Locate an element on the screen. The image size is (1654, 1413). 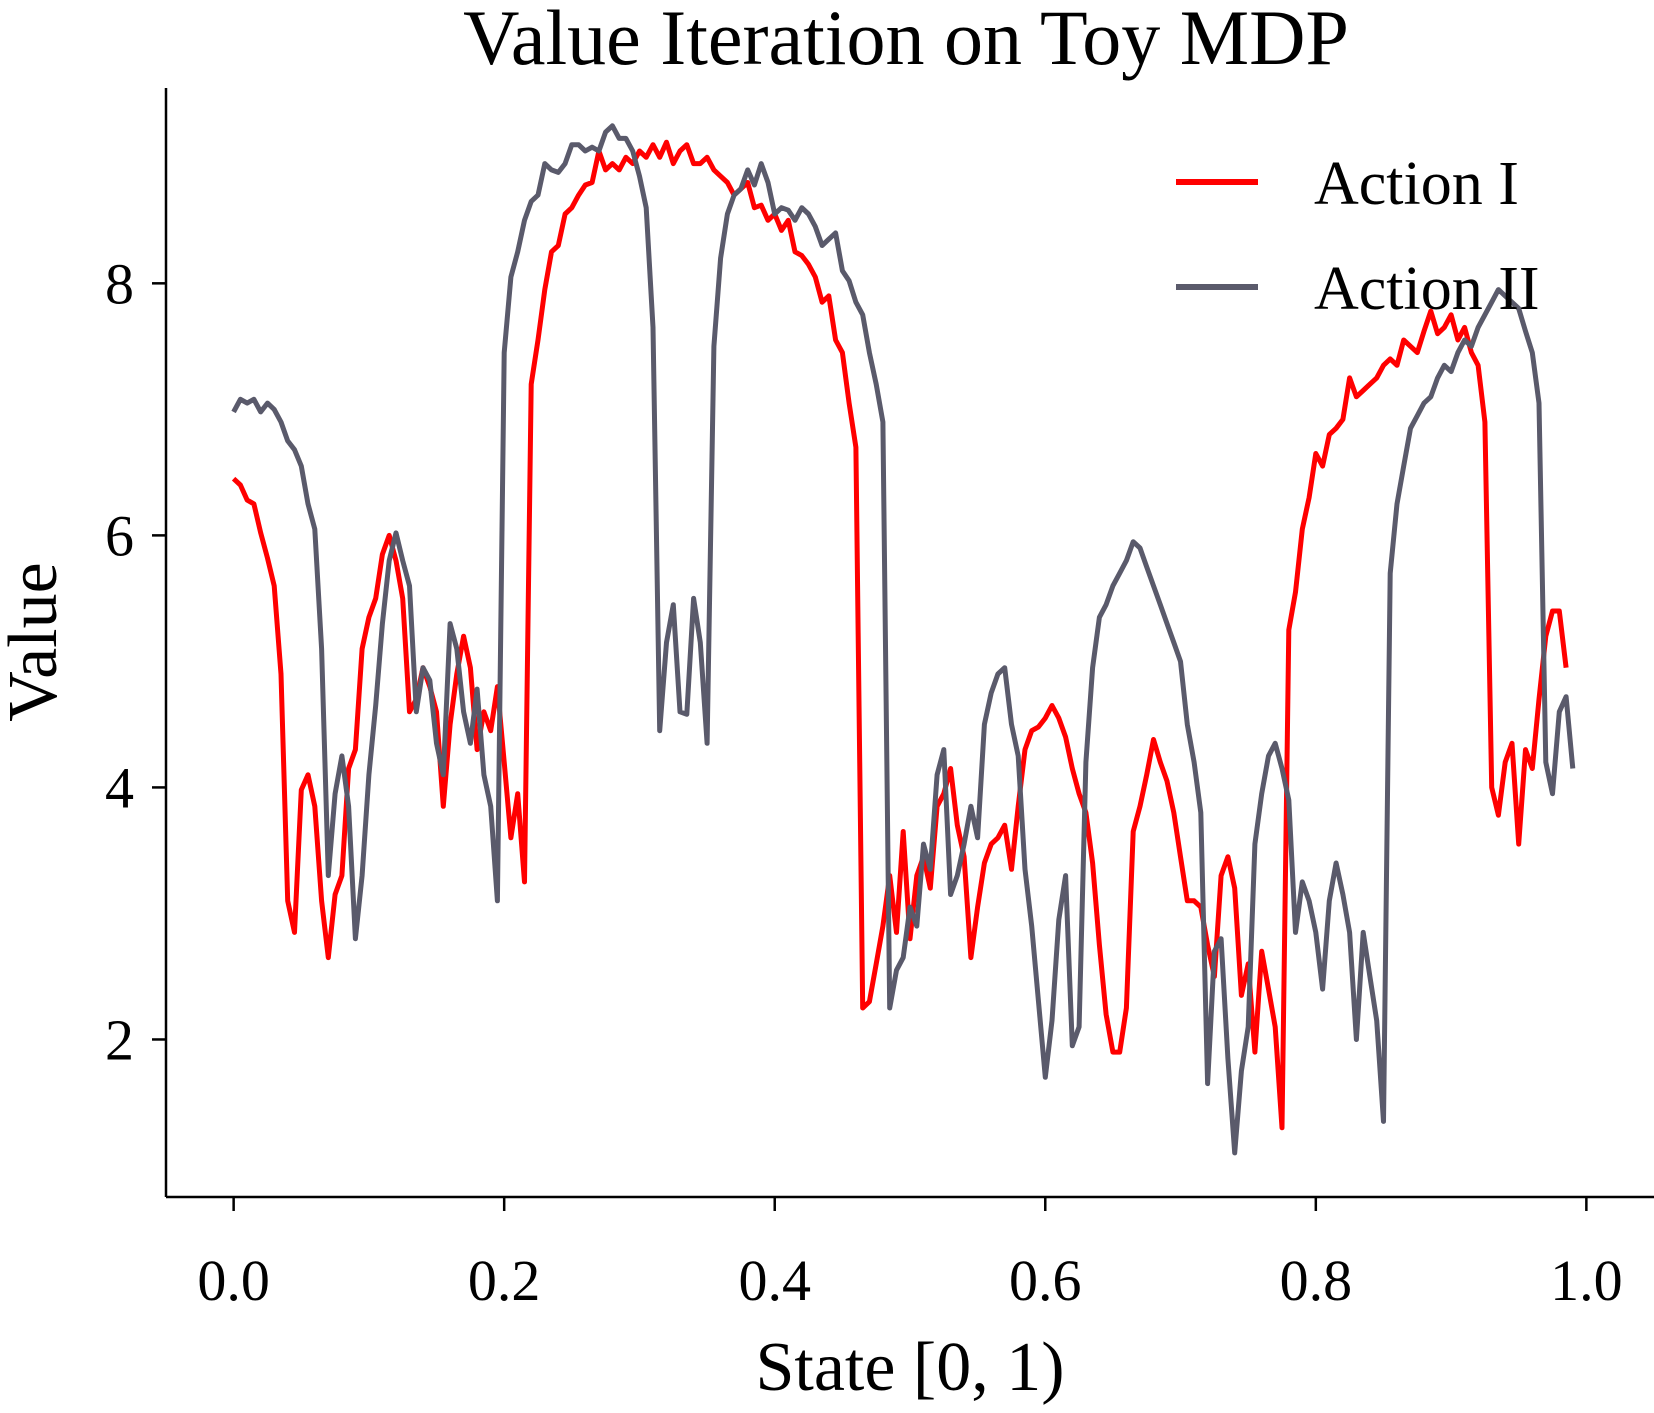
x-tick-label: 1.0 is located at coordinates (1586, 1280).